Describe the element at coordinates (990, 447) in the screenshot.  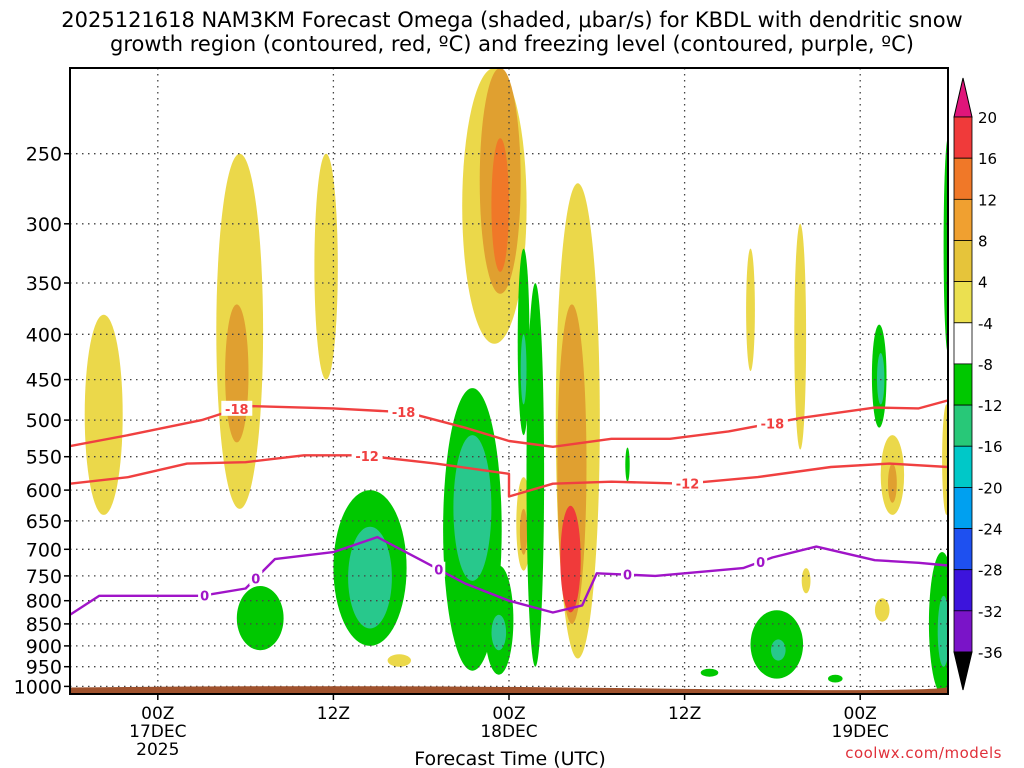
I see `colorbar-label-8: -16` at that location.